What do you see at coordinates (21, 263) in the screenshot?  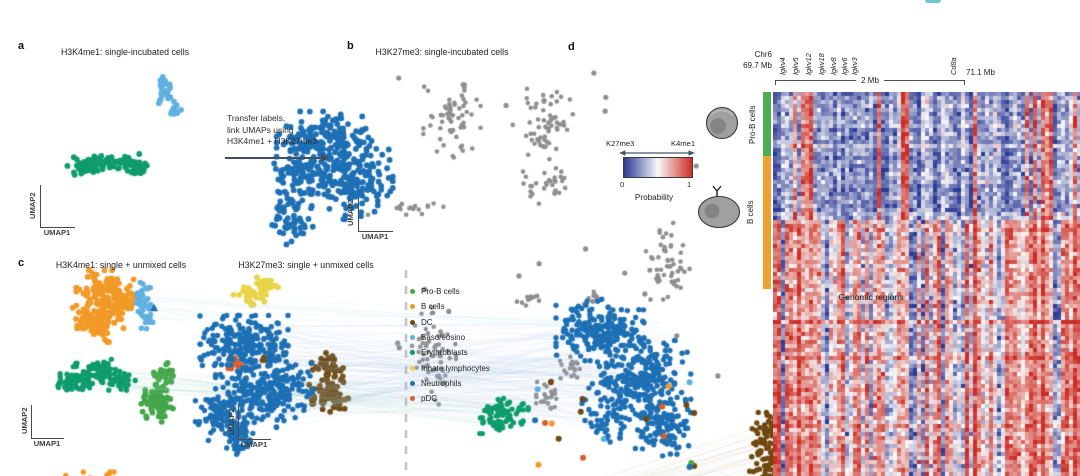 I see `panel-c-label: c` at bounding box center [21, 263].